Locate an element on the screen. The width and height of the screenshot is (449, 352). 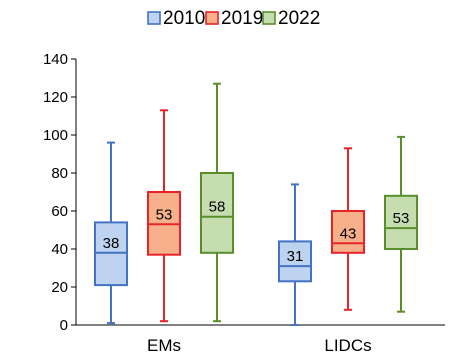
y-tick-label: 40 is located at coordinates (59, 249).